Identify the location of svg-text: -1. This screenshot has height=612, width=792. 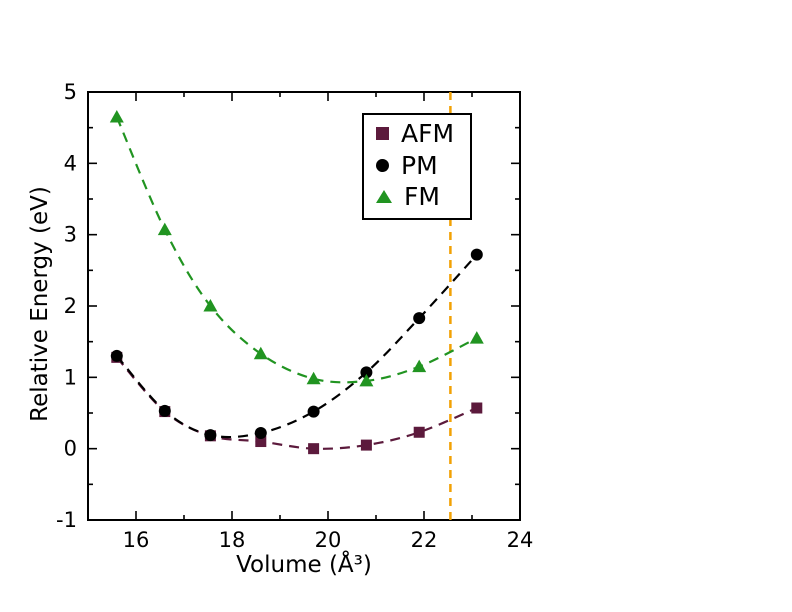
(66, 520).